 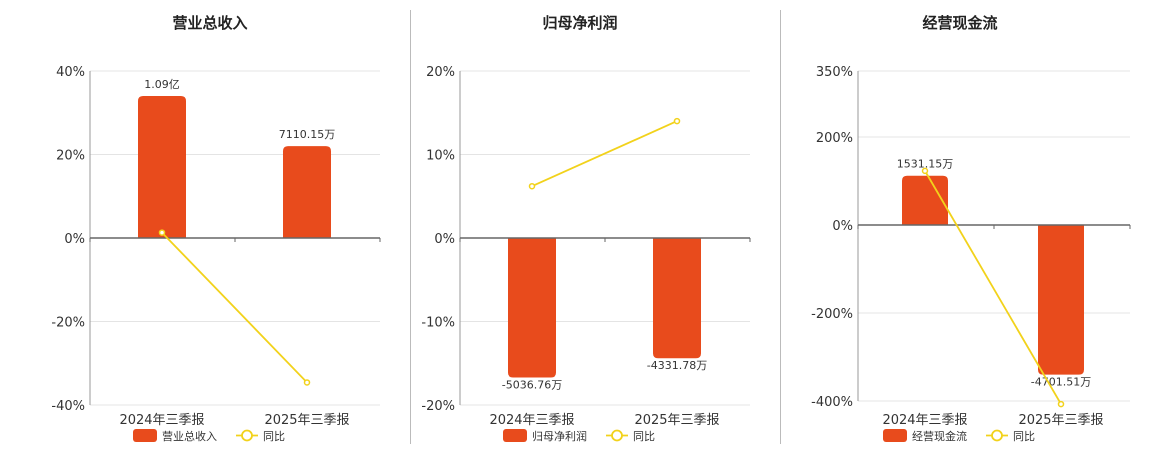 What do you see at coordinates (559, 436) in the screenshot?
I see `legend-label: 归母净利润` at bounding box center [559, 436].